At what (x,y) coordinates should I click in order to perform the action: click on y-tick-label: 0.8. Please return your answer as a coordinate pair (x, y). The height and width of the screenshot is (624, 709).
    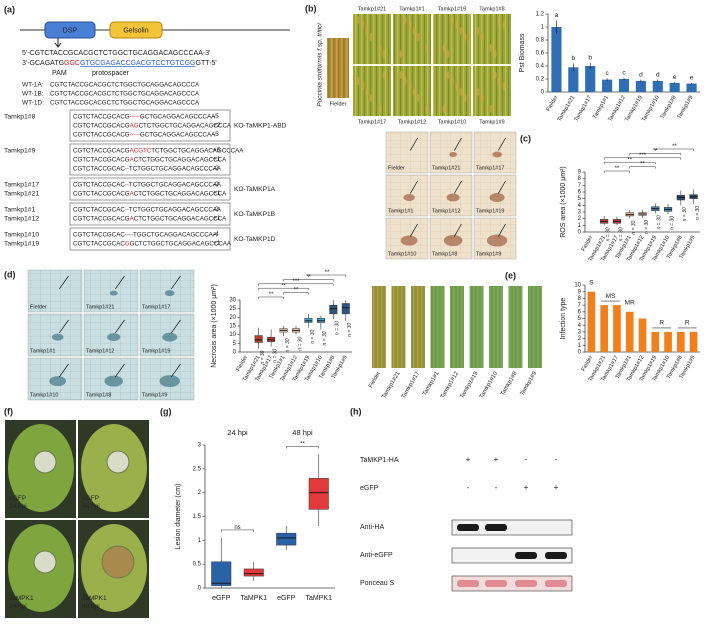
    Looking at the image, I should click on (540, 41).